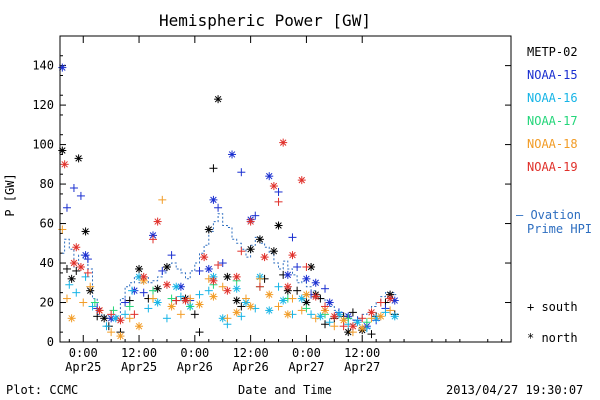 The image size is (600, 400). What do you see at coordinates (515, 390) in the screenshot?
I see `plot-timestamp: 2013/04/27 19:30:07` at bounding box center [515, 390].